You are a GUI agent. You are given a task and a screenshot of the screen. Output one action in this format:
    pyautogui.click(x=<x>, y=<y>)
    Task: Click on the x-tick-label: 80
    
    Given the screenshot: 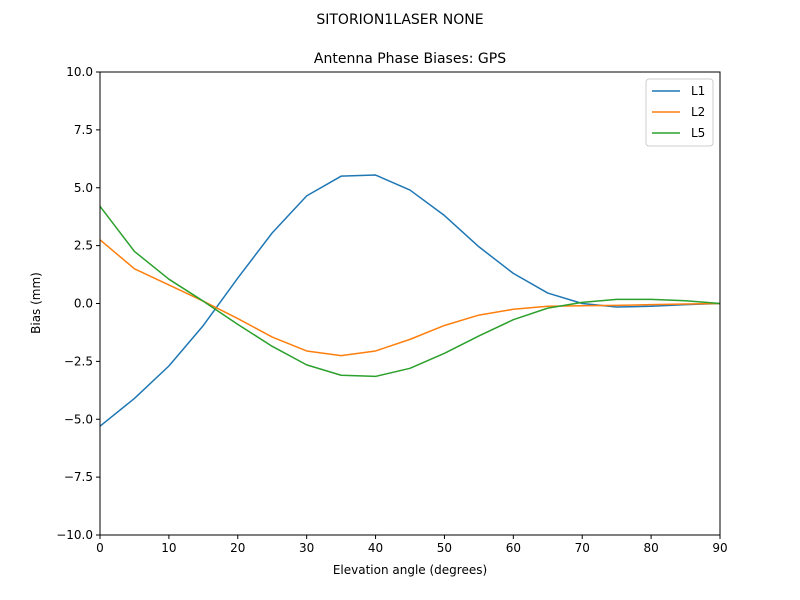 What is the action you would take?
    pyautogui.click(x=650, y=548)
    